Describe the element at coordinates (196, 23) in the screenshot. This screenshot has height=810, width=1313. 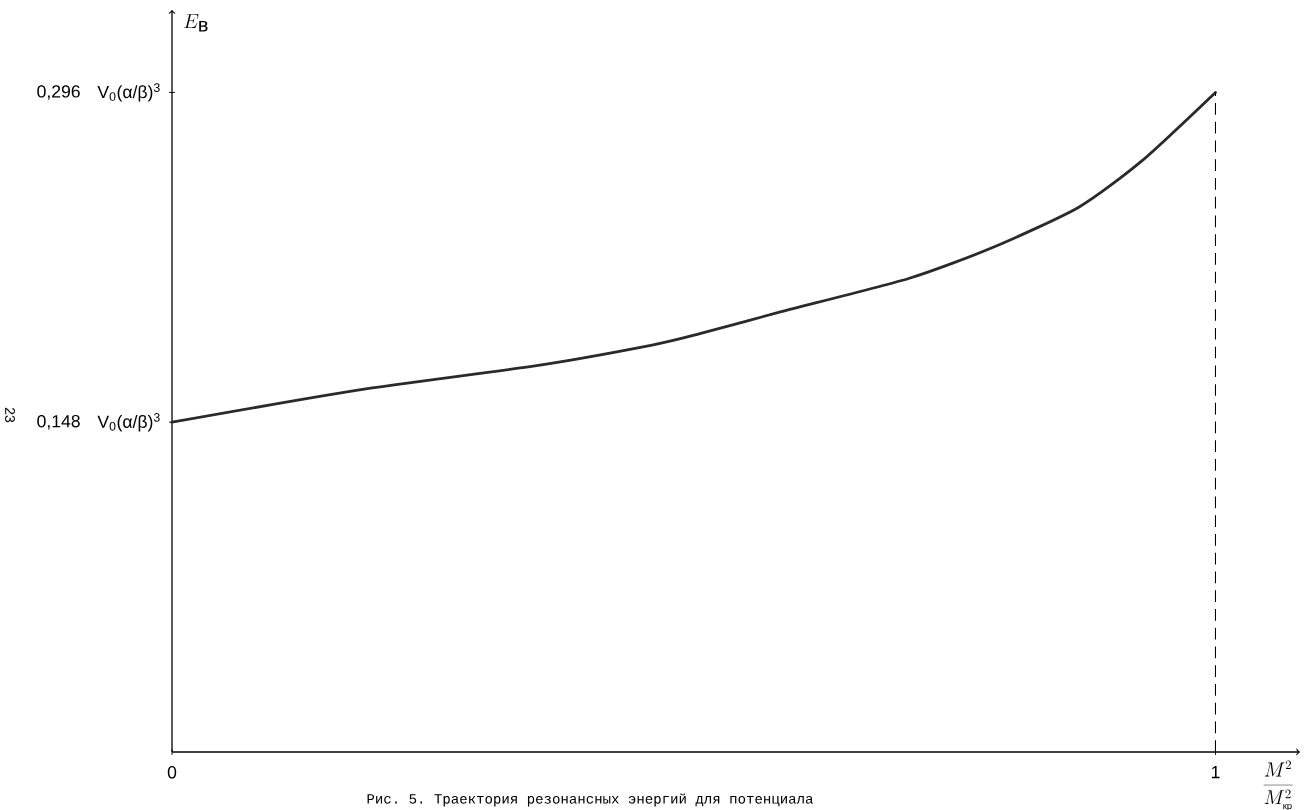
I see `y-axis-title: $E_{\mbox{в}}$` at that location.